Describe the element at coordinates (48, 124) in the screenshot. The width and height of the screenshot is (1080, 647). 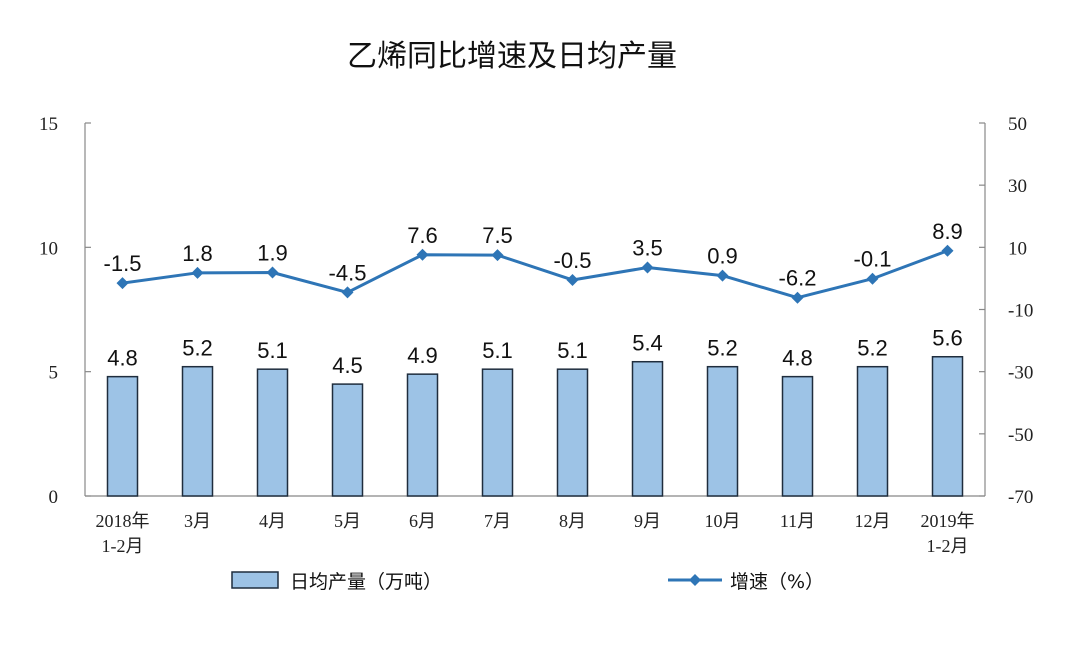
I see `left-tick-label: 15` at that location.